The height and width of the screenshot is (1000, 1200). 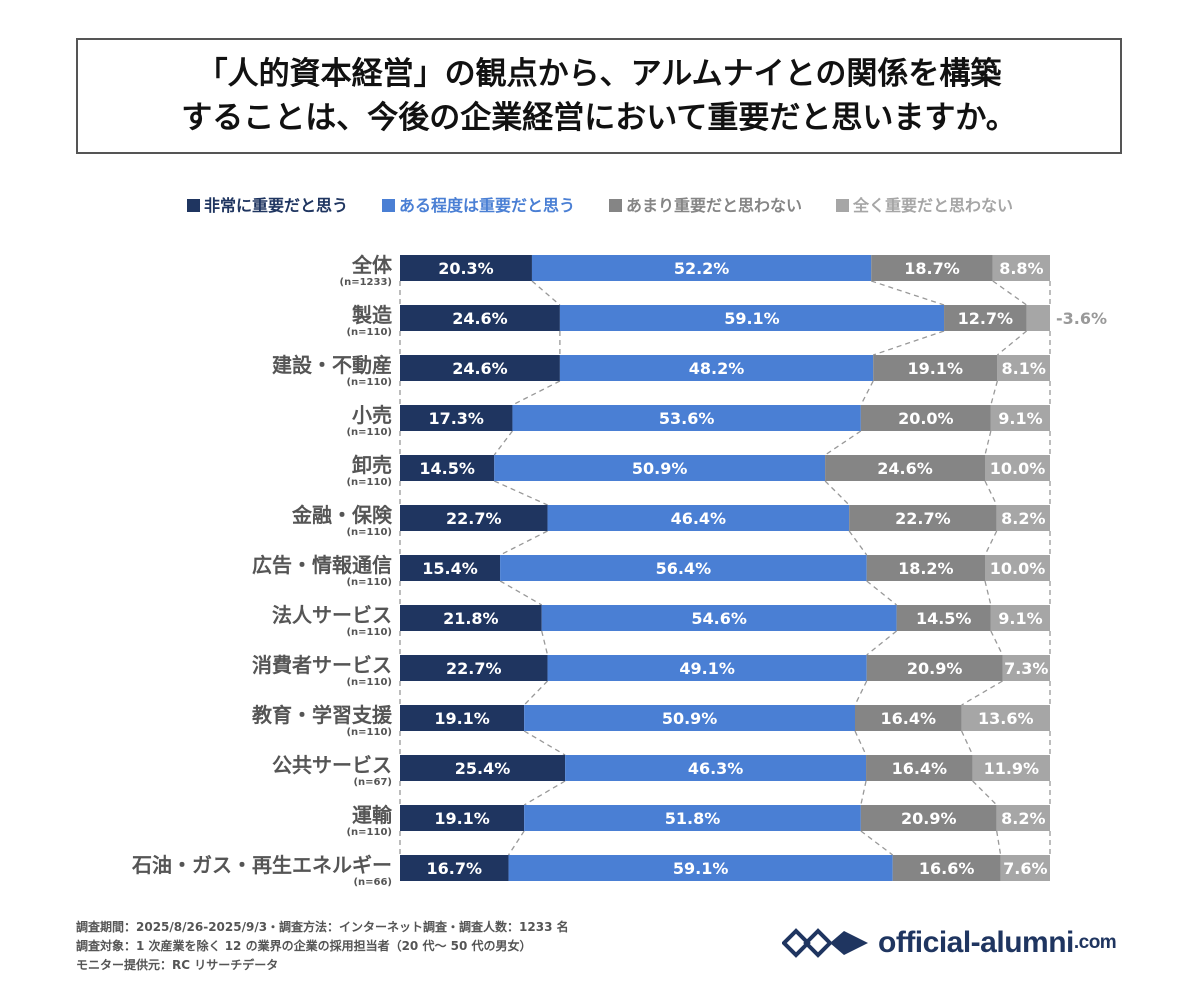 I want to click on category-label: 石油・ガス・再生エネルギー, so click(x=261, y=865).